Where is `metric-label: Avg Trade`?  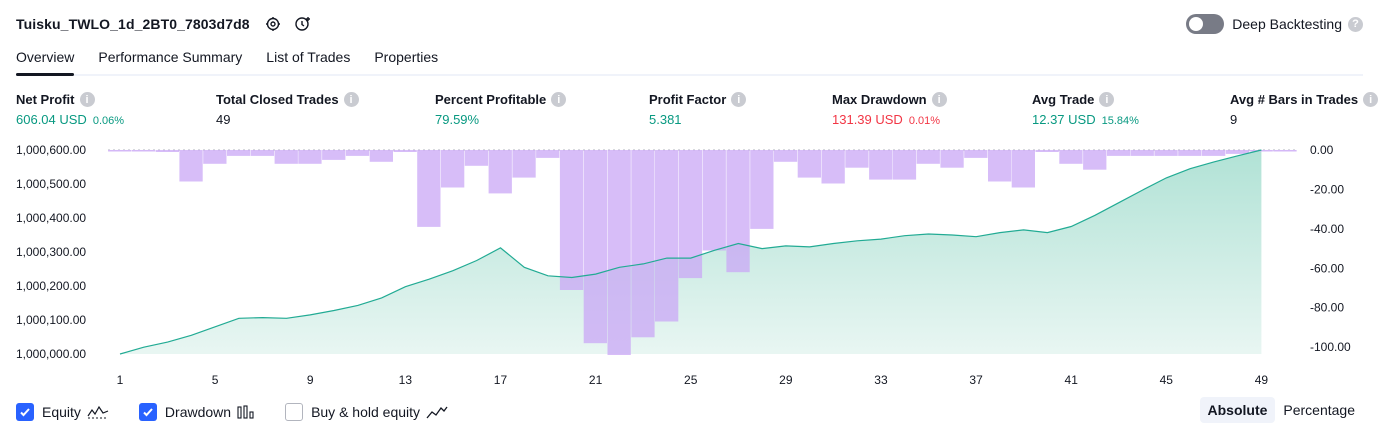 metric-label: Avg Trade is located at coordinates (1063, 99).